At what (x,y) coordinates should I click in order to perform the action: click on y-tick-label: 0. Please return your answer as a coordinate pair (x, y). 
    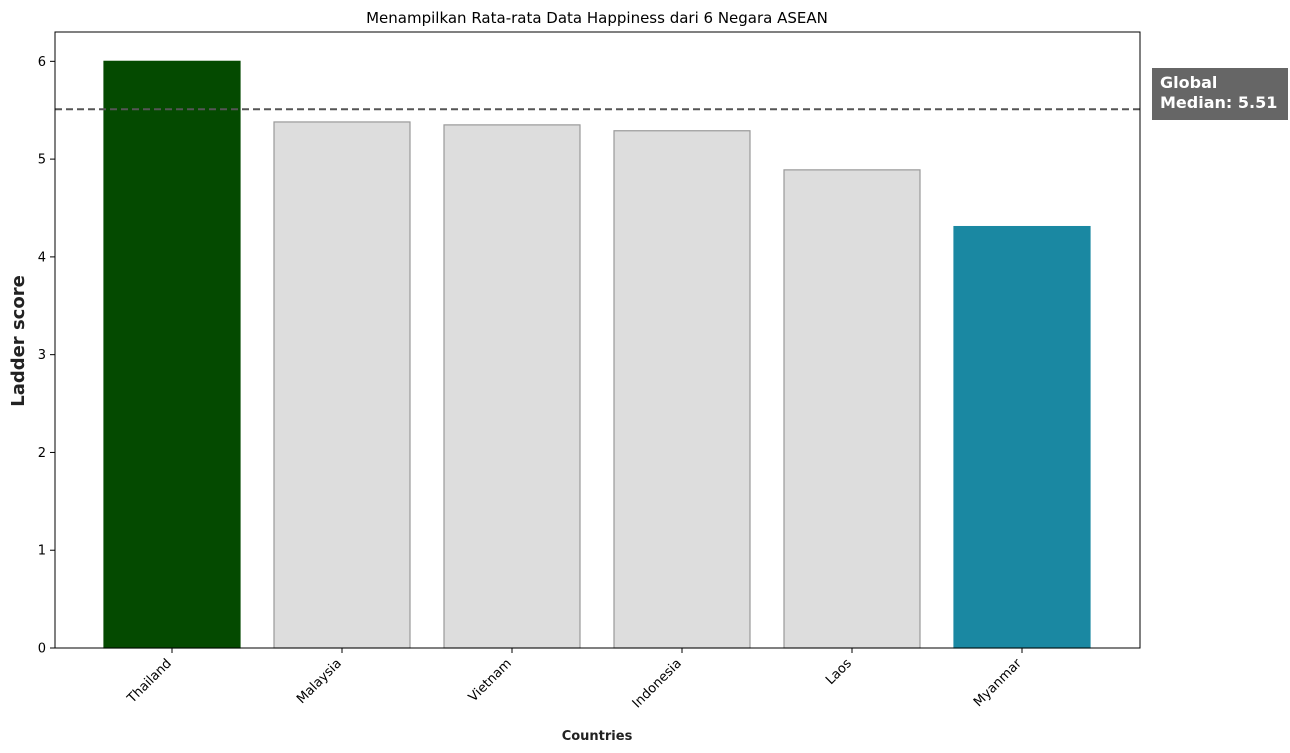
    Looking at the image, I should click on (42, 649).